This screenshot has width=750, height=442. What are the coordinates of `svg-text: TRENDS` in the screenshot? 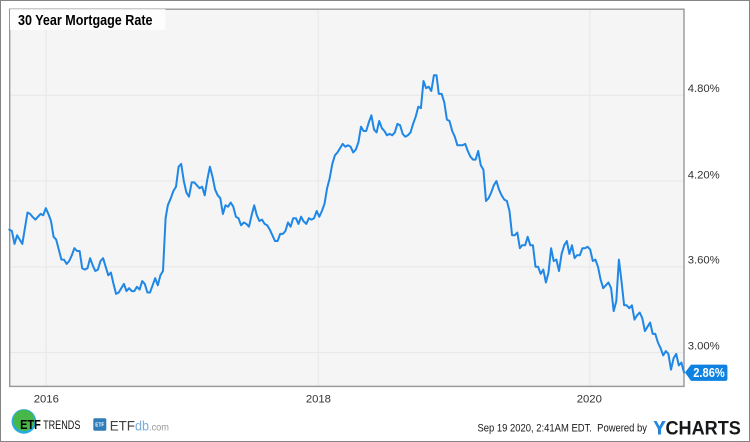 It's located at (61, 425).